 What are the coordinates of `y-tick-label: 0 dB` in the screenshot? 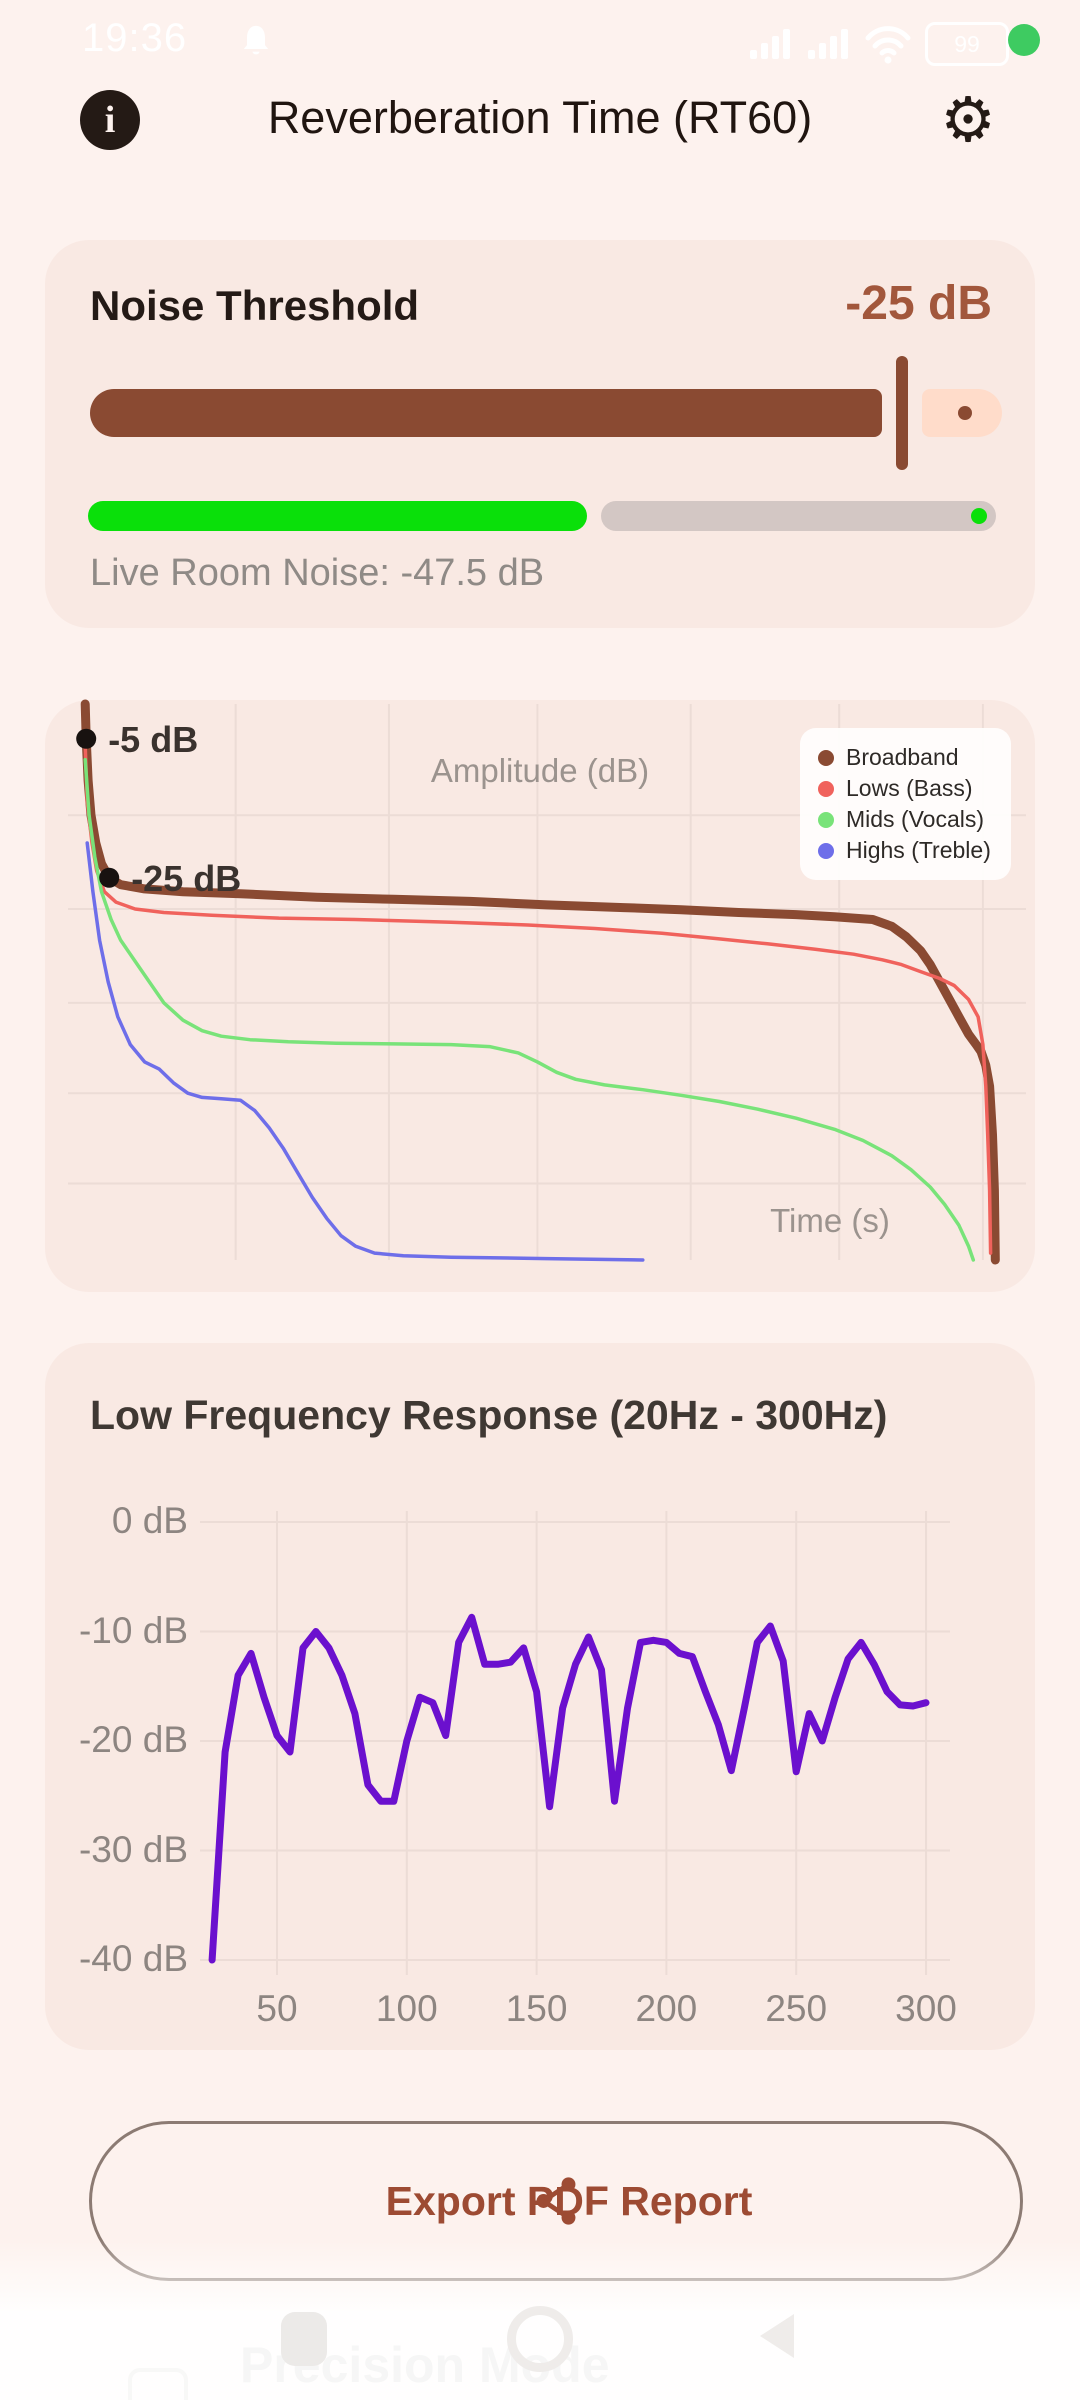 It's located at (149, 1520).